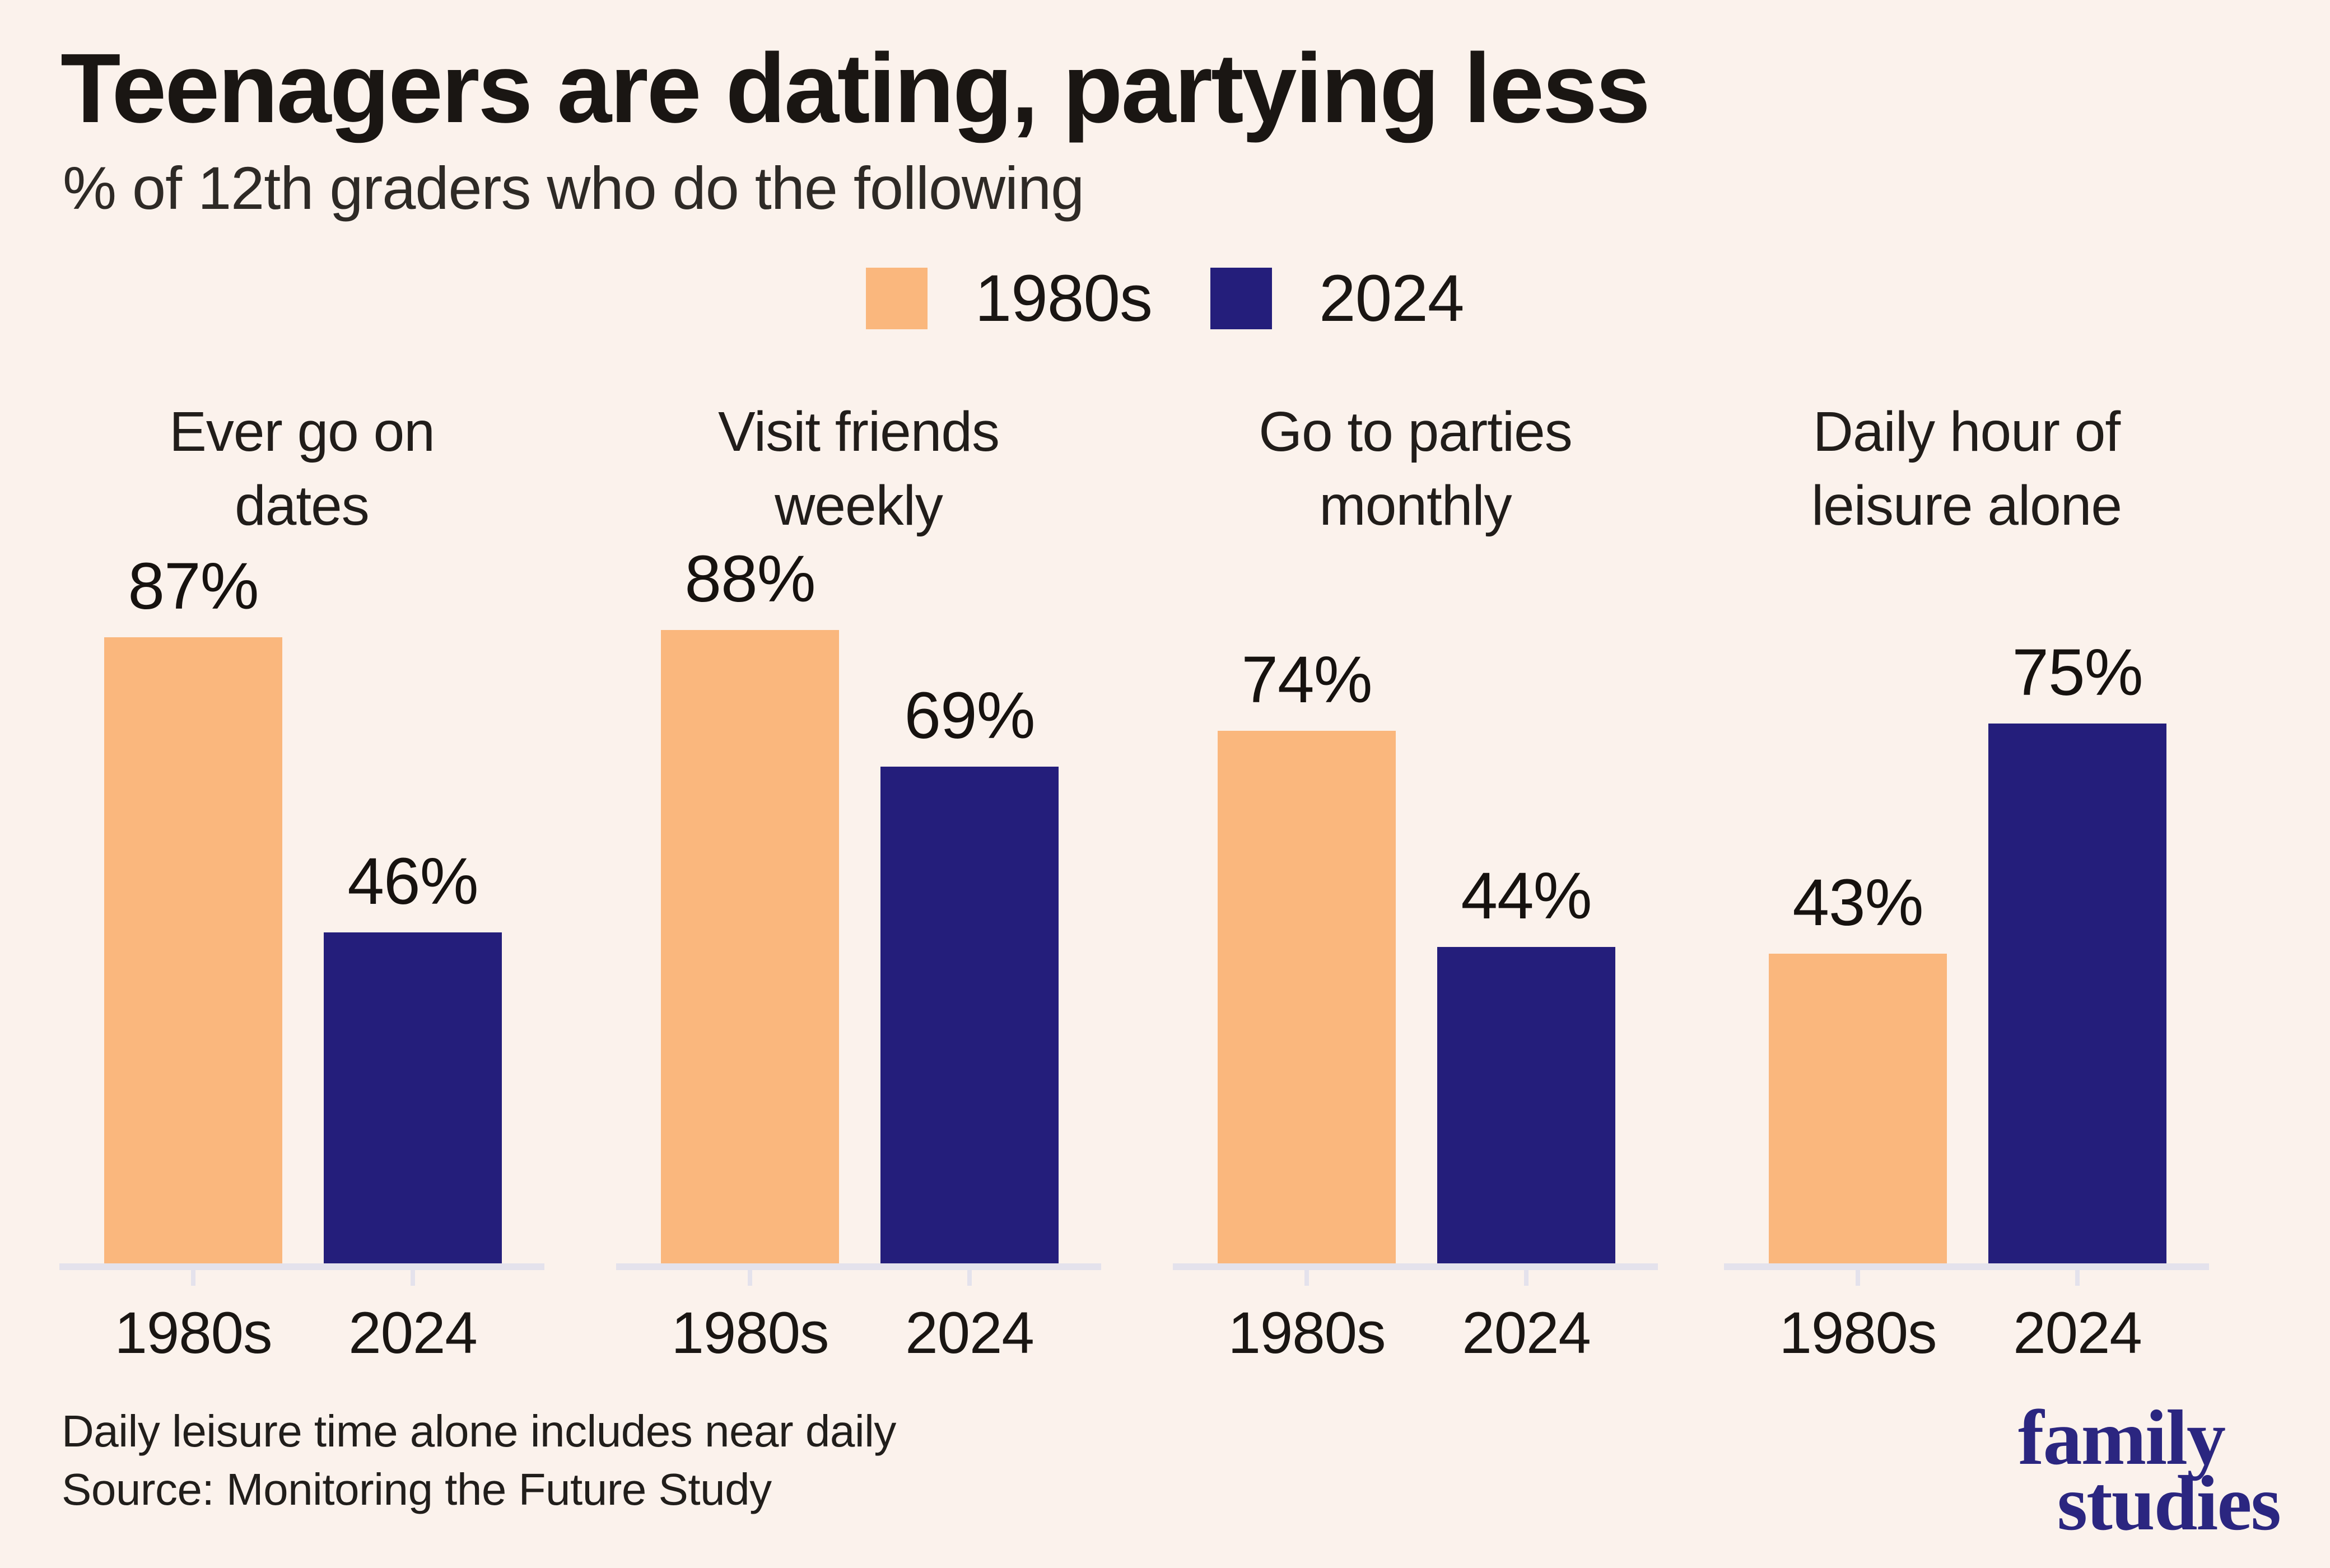  Describe the element at coordinates (750, 579) in the screenshot. I see `value-label: 88%` at that location.